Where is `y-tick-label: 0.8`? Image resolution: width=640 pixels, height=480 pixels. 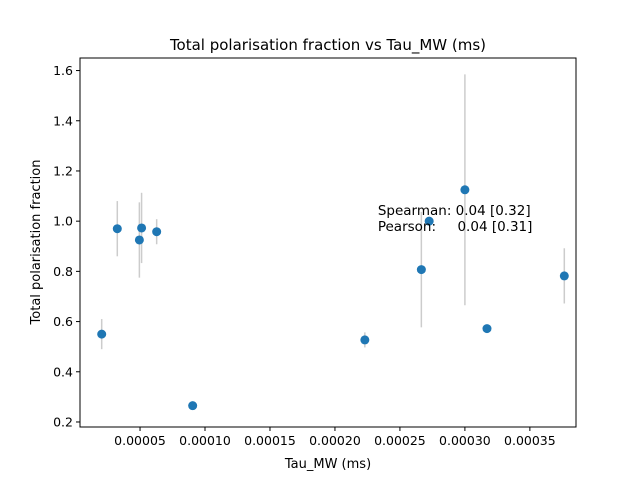
y-tick-label: 0.8 is located at coordinates (63, 271).